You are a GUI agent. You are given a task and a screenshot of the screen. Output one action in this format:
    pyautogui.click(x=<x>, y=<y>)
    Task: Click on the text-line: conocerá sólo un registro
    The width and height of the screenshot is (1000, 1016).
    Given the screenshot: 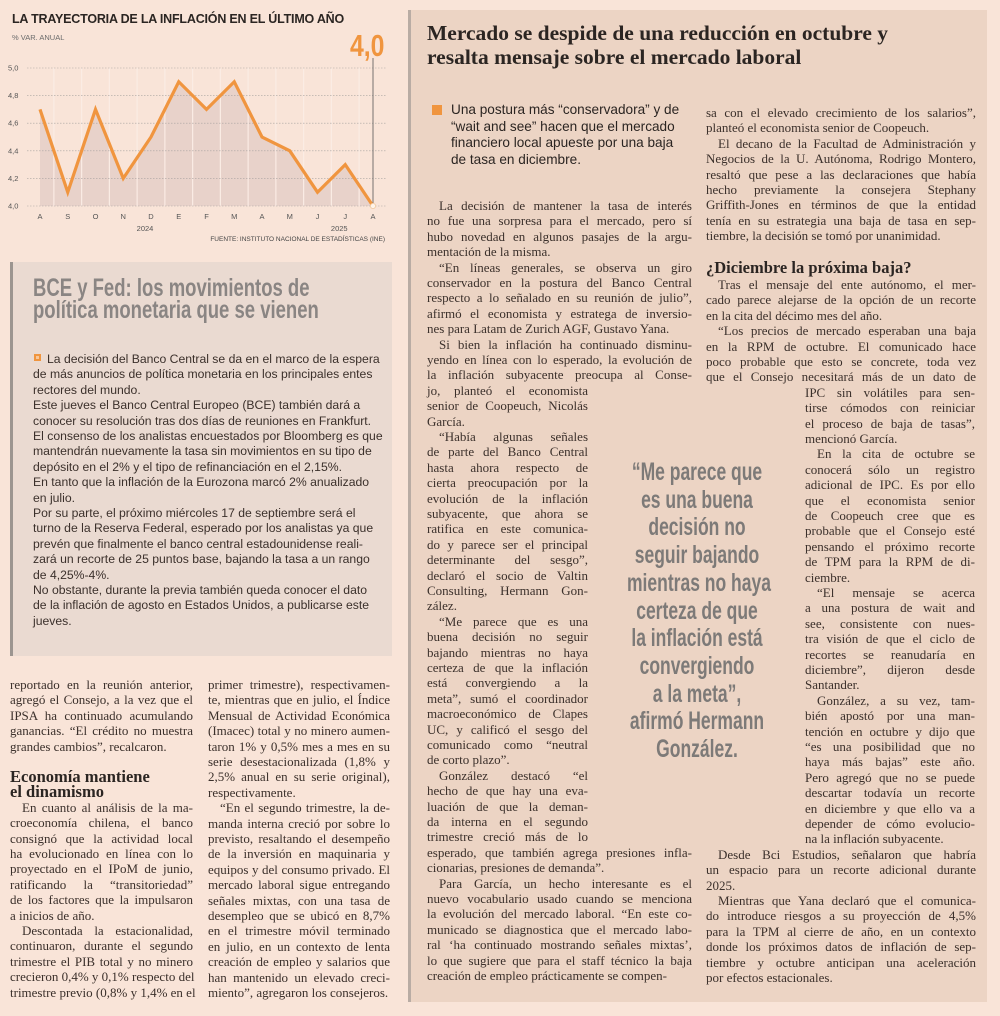 What is the action you would take?
    pyautogui.click(x=890, y=469)
    